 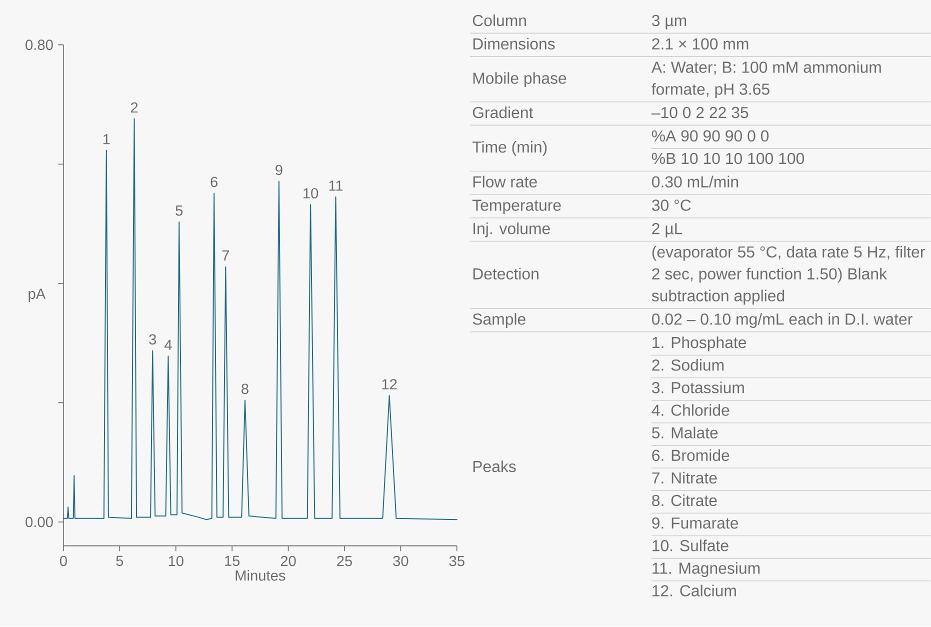 I want to click on text: 0.30 mL/min, so click(x=695, y=182).